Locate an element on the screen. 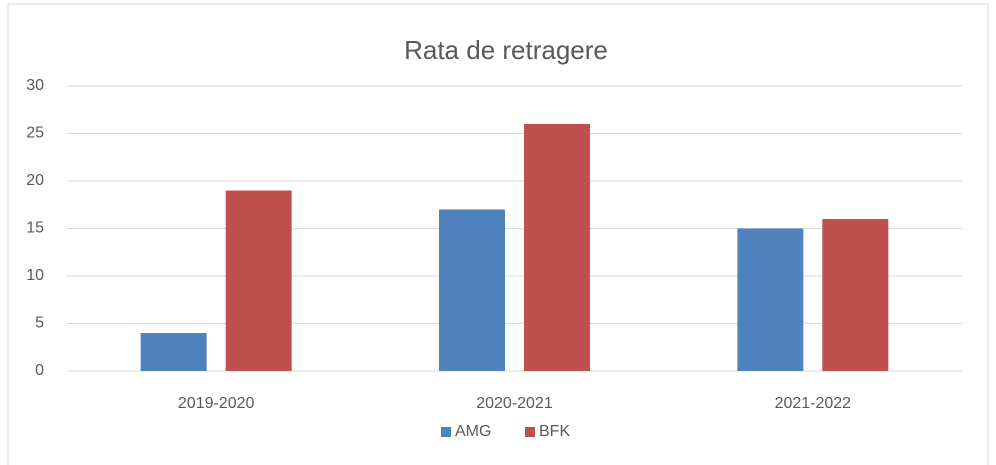 This screenshot has height=465, width=996. chart-title: Rata de retragere is located at coordinates (506, 50).